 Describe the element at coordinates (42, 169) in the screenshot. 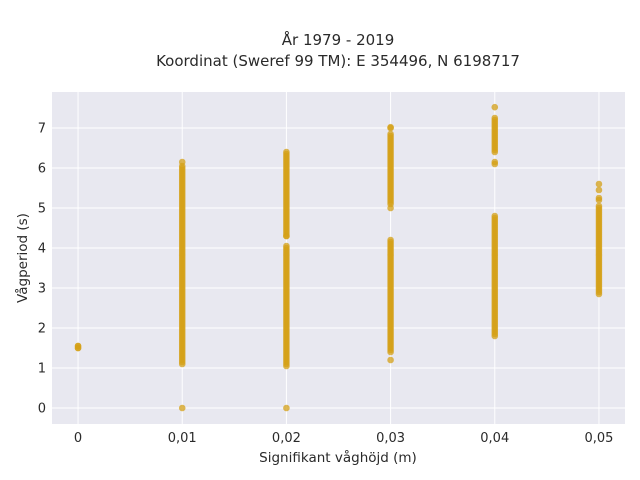

I see `y-tick-label: 6` at that location.